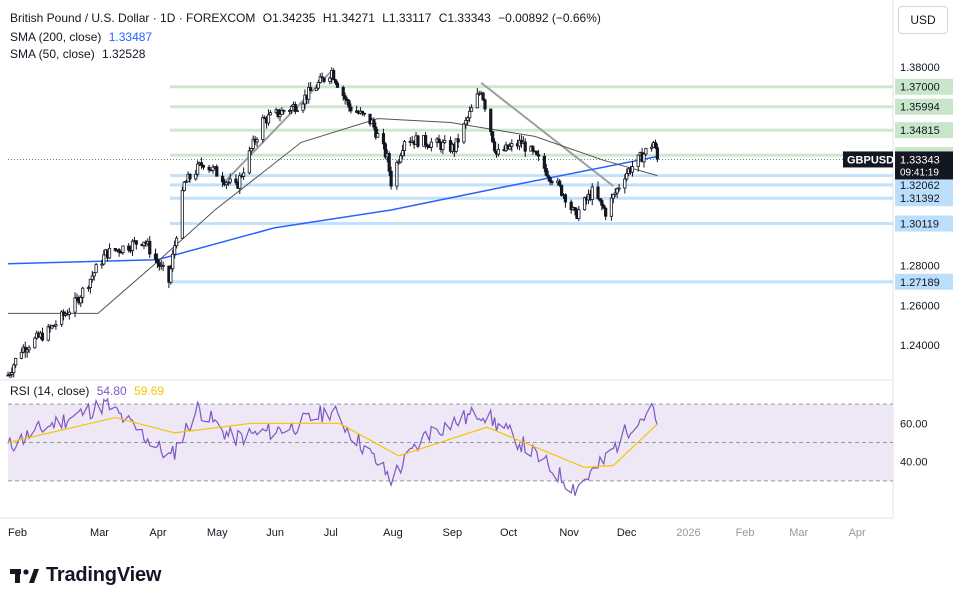  What do you see at coordinates (83, 37) in the screenshot?
I see `sma200-legend: SMA (200, close) 1.33487` at bounding box center [83, 37].